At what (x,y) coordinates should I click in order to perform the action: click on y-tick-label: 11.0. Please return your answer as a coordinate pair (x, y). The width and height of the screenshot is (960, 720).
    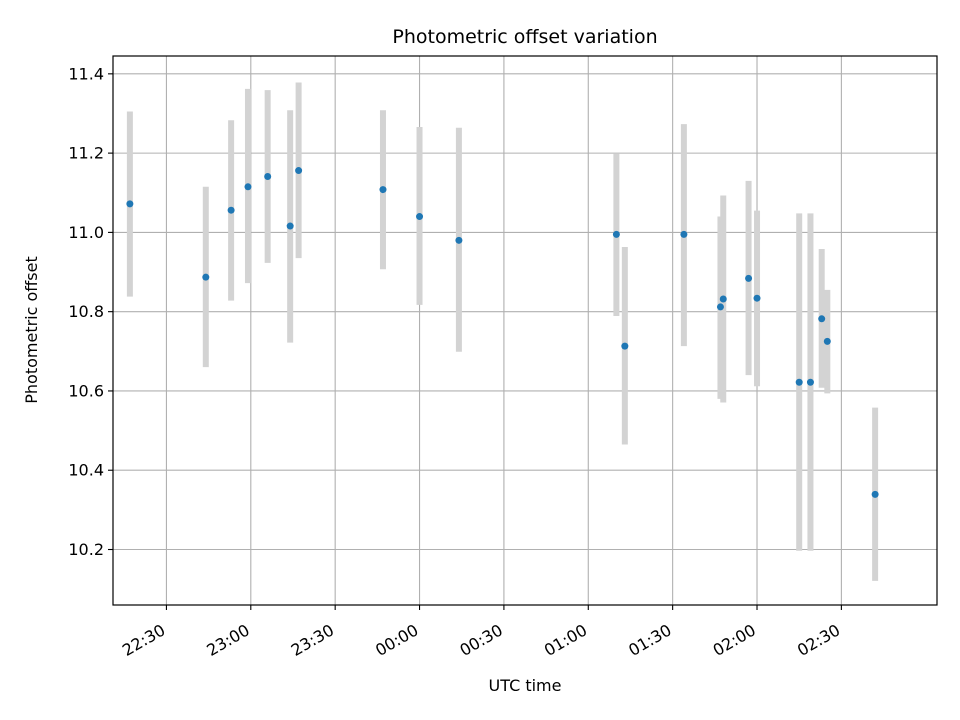
    Looking at the image, I should click on (86, 232).